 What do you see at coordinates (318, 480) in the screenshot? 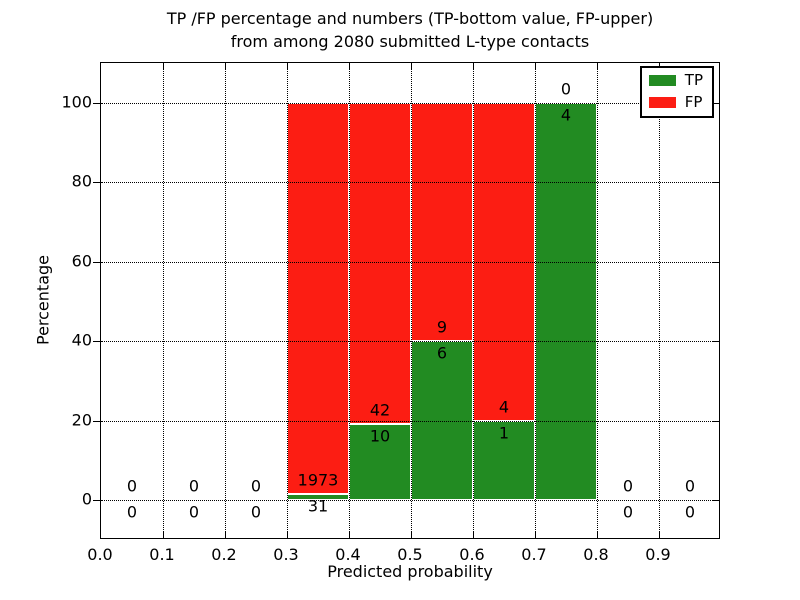
I see `fp-count-label: 1973` at bounding box center [318, 480].